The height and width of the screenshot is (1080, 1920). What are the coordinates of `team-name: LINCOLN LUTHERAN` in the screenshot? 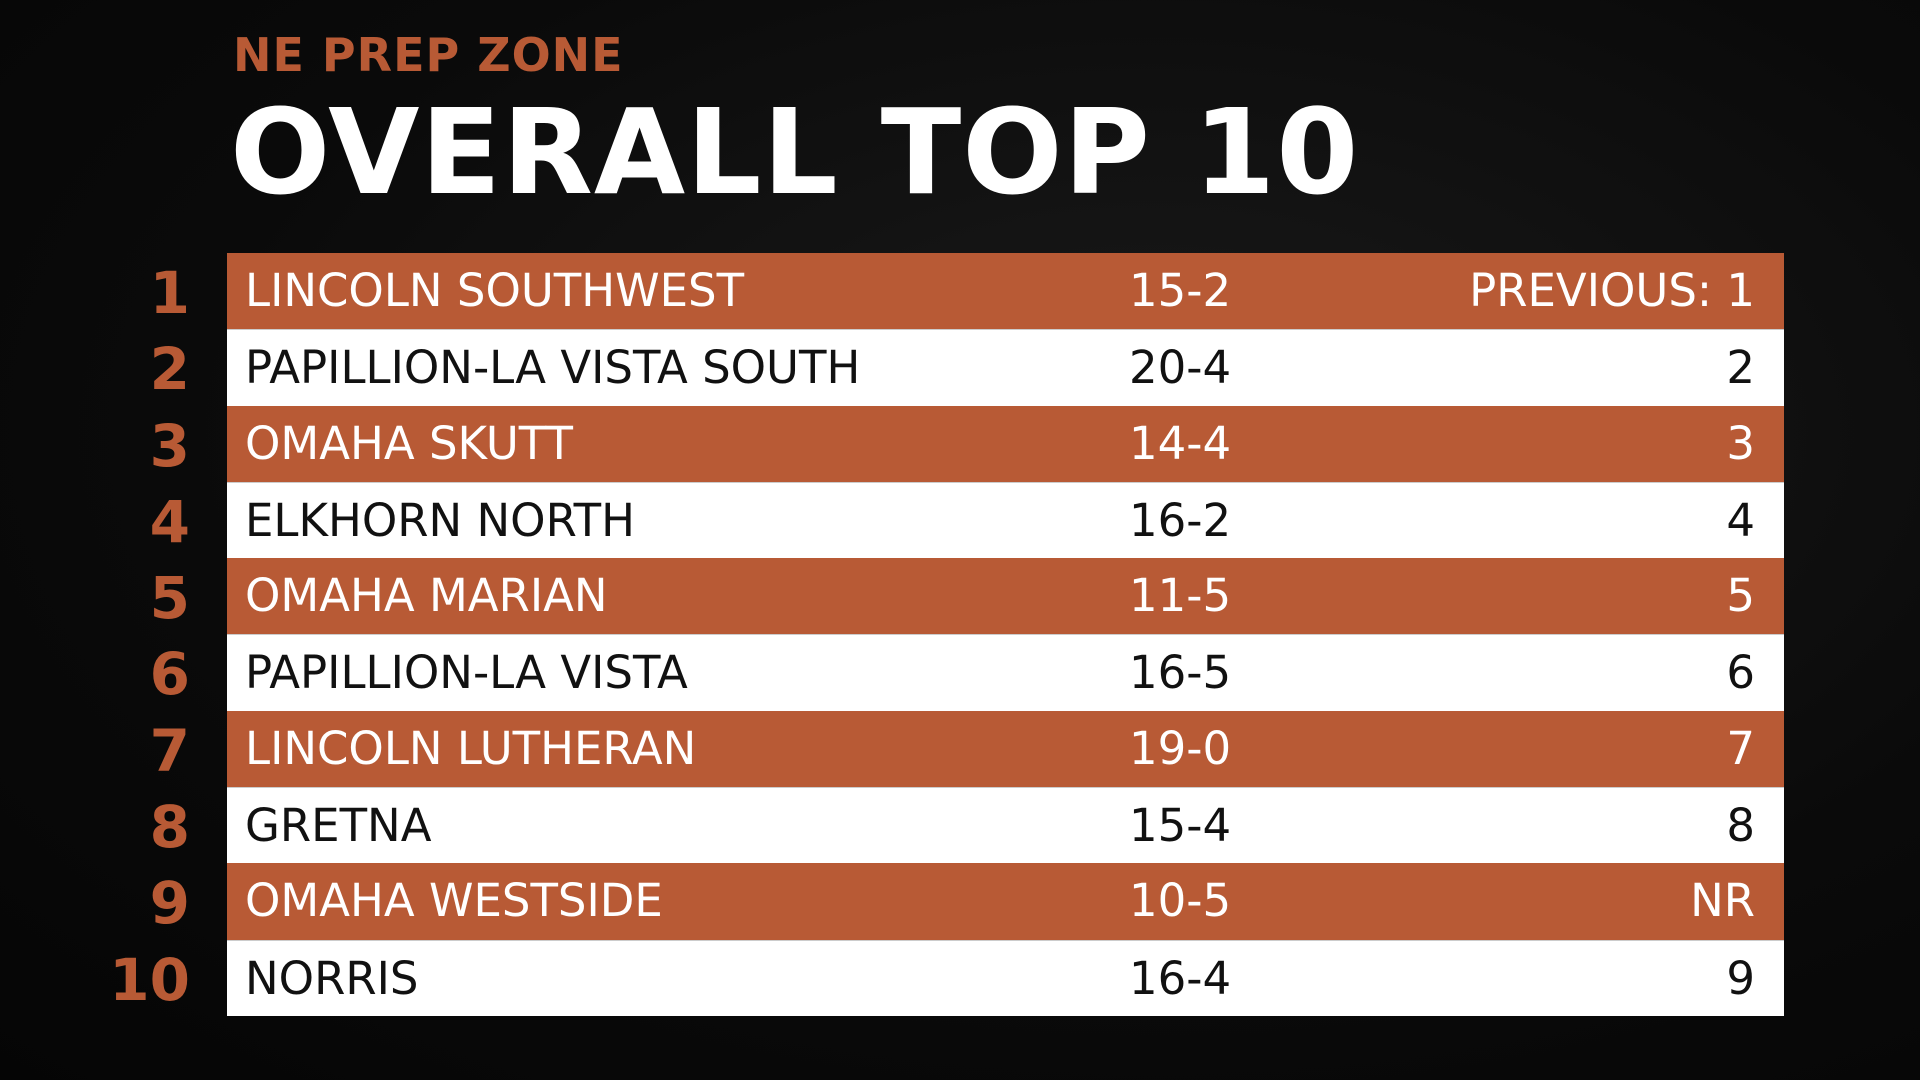 It's located at (471, 748).